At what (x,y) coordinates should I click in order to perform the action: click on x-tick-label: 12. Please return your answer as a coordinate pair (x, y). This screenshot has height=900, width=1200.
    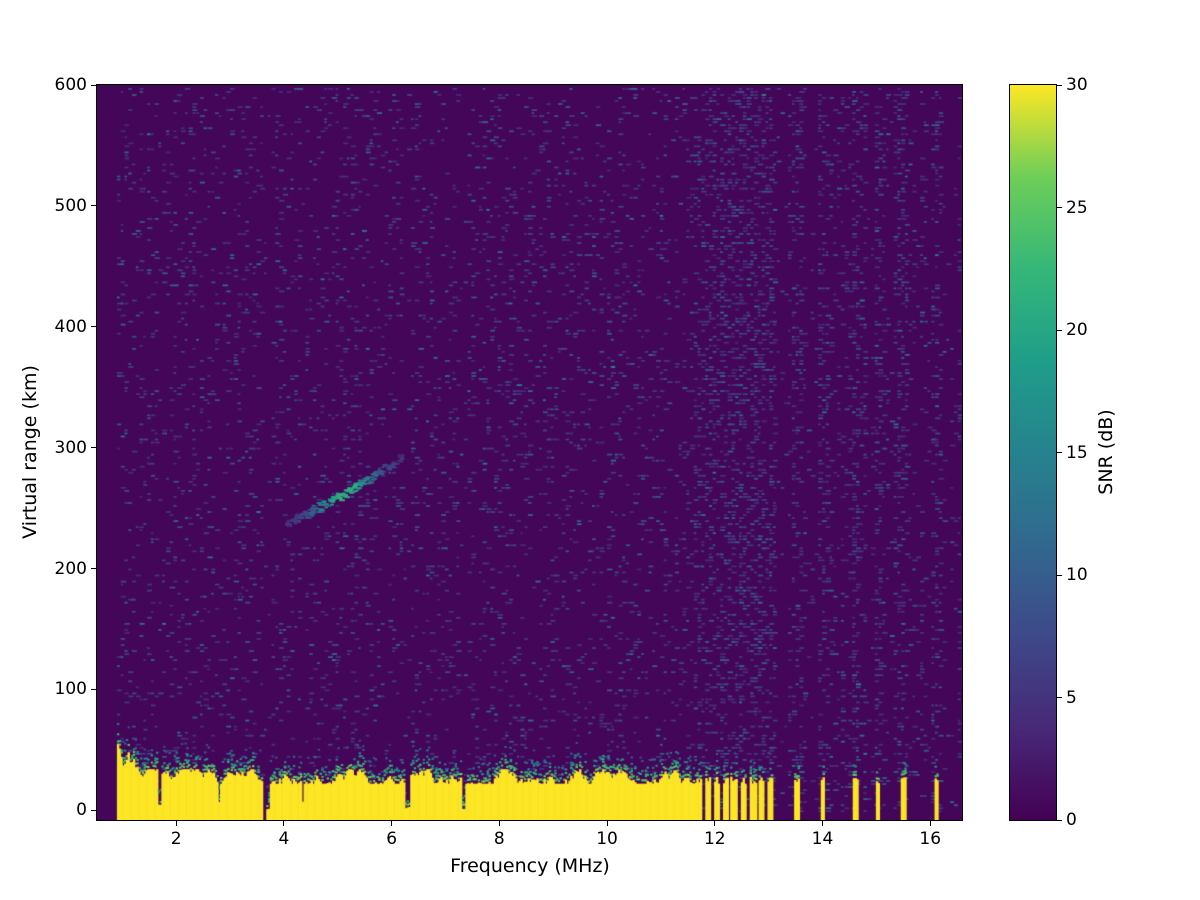
    Looking at the image, I should click on (714, 839).